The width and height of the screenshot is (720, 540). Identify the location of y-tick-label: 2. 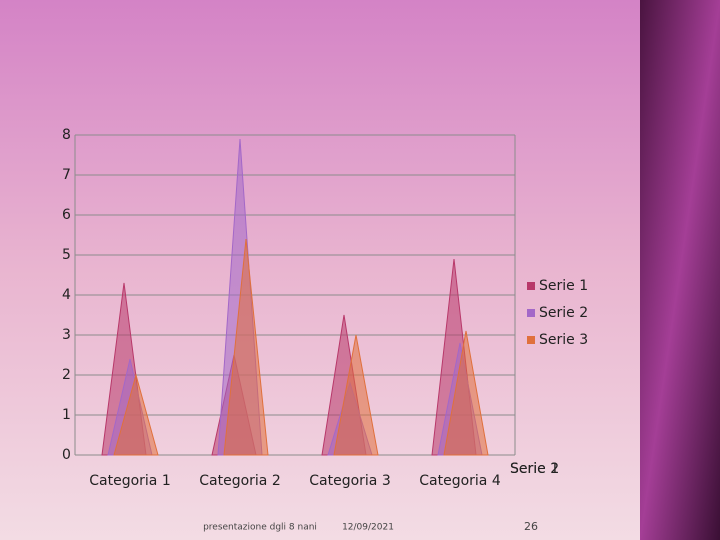
(66, 375).